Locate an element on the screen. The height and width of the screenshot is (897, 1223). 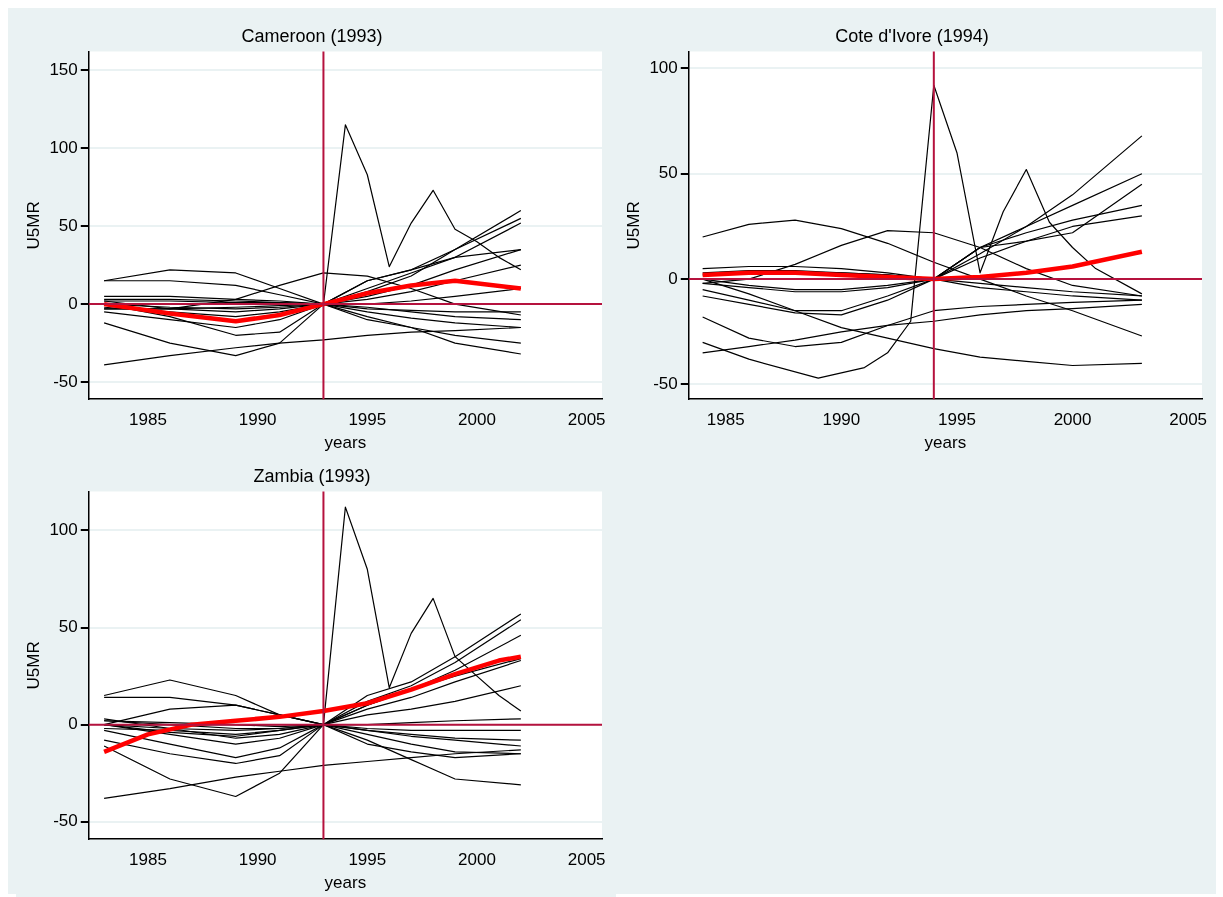
chart-title: Cameroon (1993) is located at coordinates (312, 35).